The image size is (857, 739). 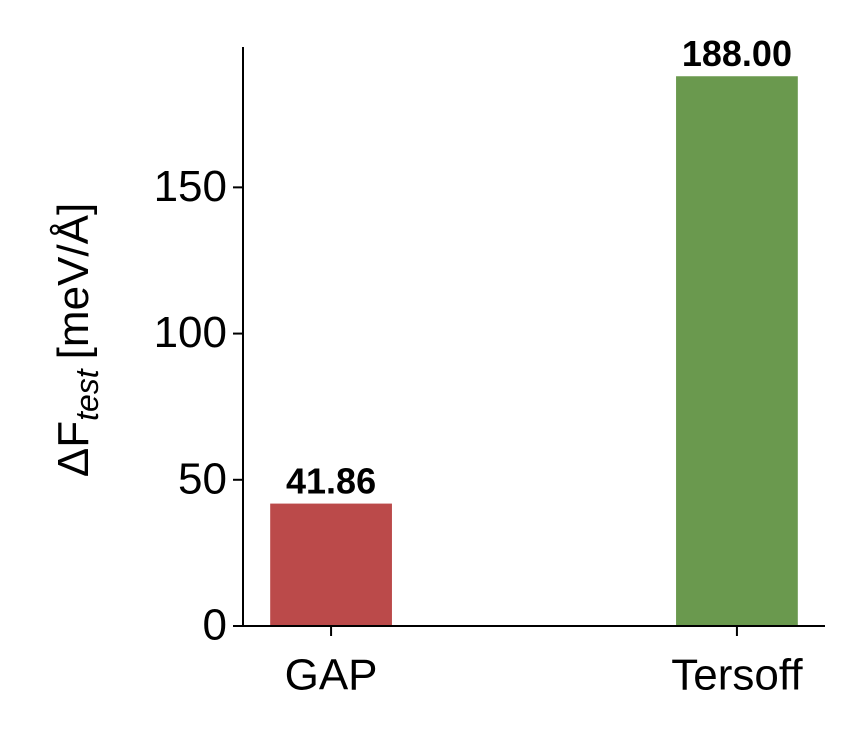 What do you see at coordinates (737, 675) in the screenshot?
I see `x-tick-label: Tersoff` at bounding box center [737, 675].